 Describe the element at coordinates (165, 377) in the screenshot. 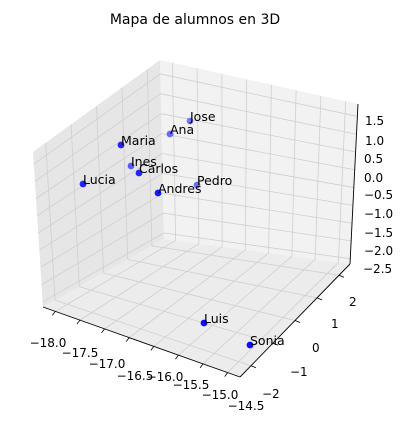

I see `x-tick-label: −16.0` at that location.